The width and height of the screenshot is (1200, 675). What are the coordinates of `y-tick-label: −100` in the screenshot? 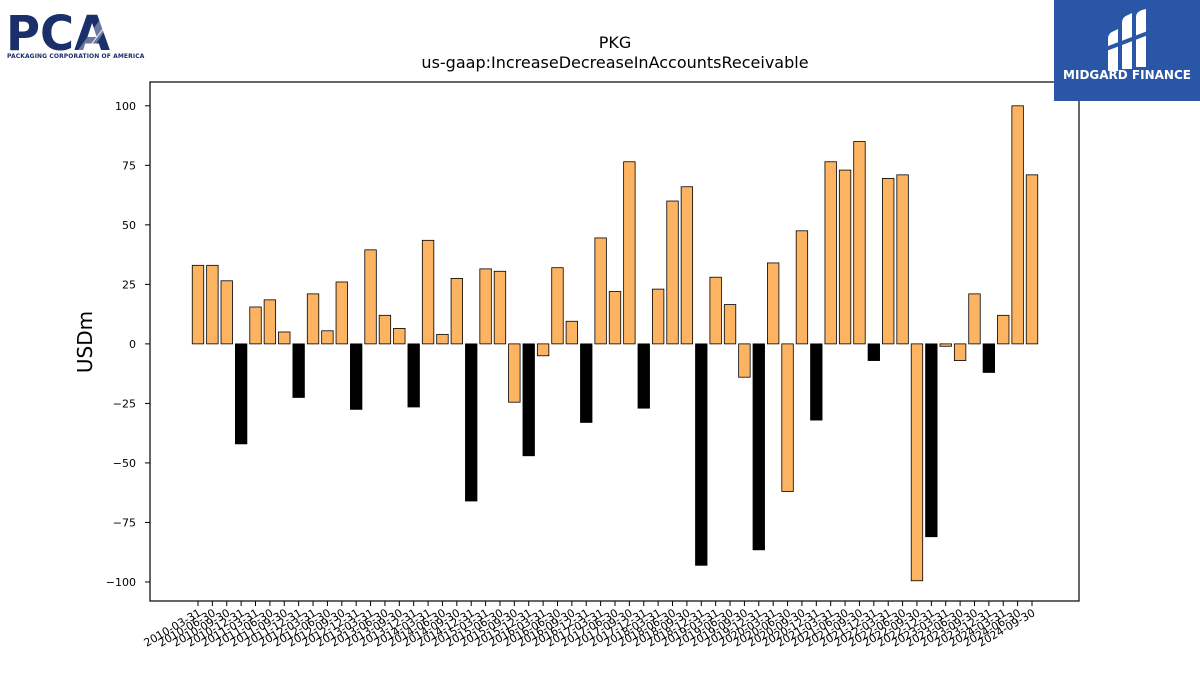 It's located at (121, 582).